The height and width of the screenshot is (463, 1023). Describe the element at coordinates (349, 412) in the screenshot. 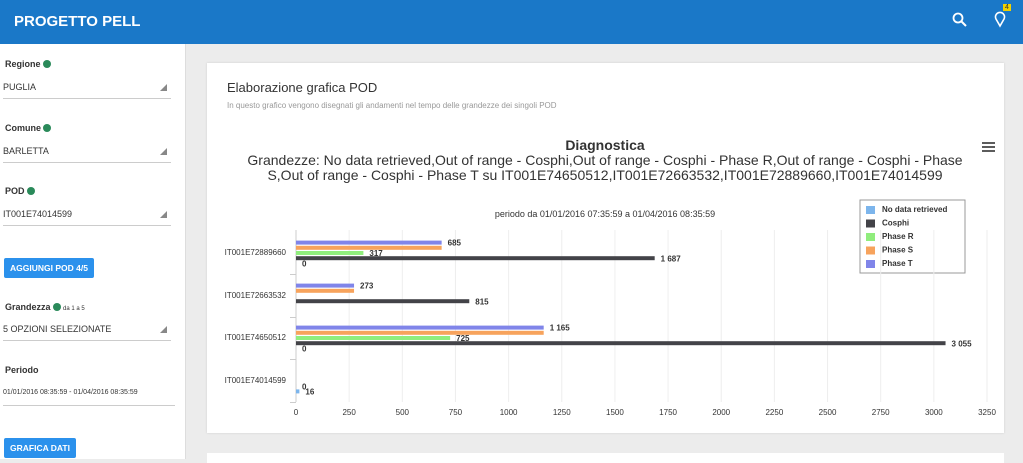

I see `x-tick-label: 250` at that location.